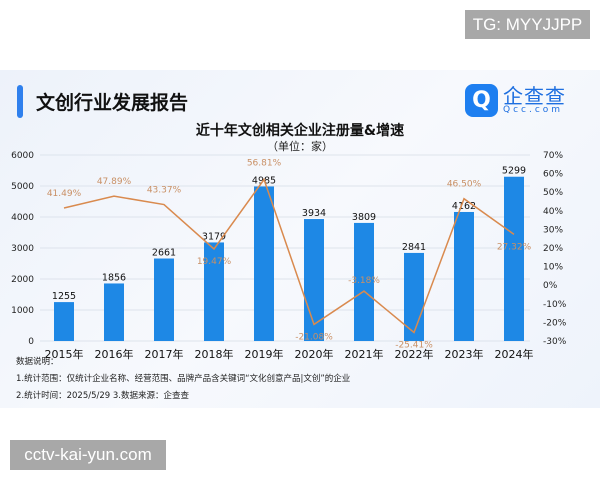  What do you see at coordinates (553, 175) in the screenshot?
I see `y-right-tick: 60%` at bounding box center [553, 175].